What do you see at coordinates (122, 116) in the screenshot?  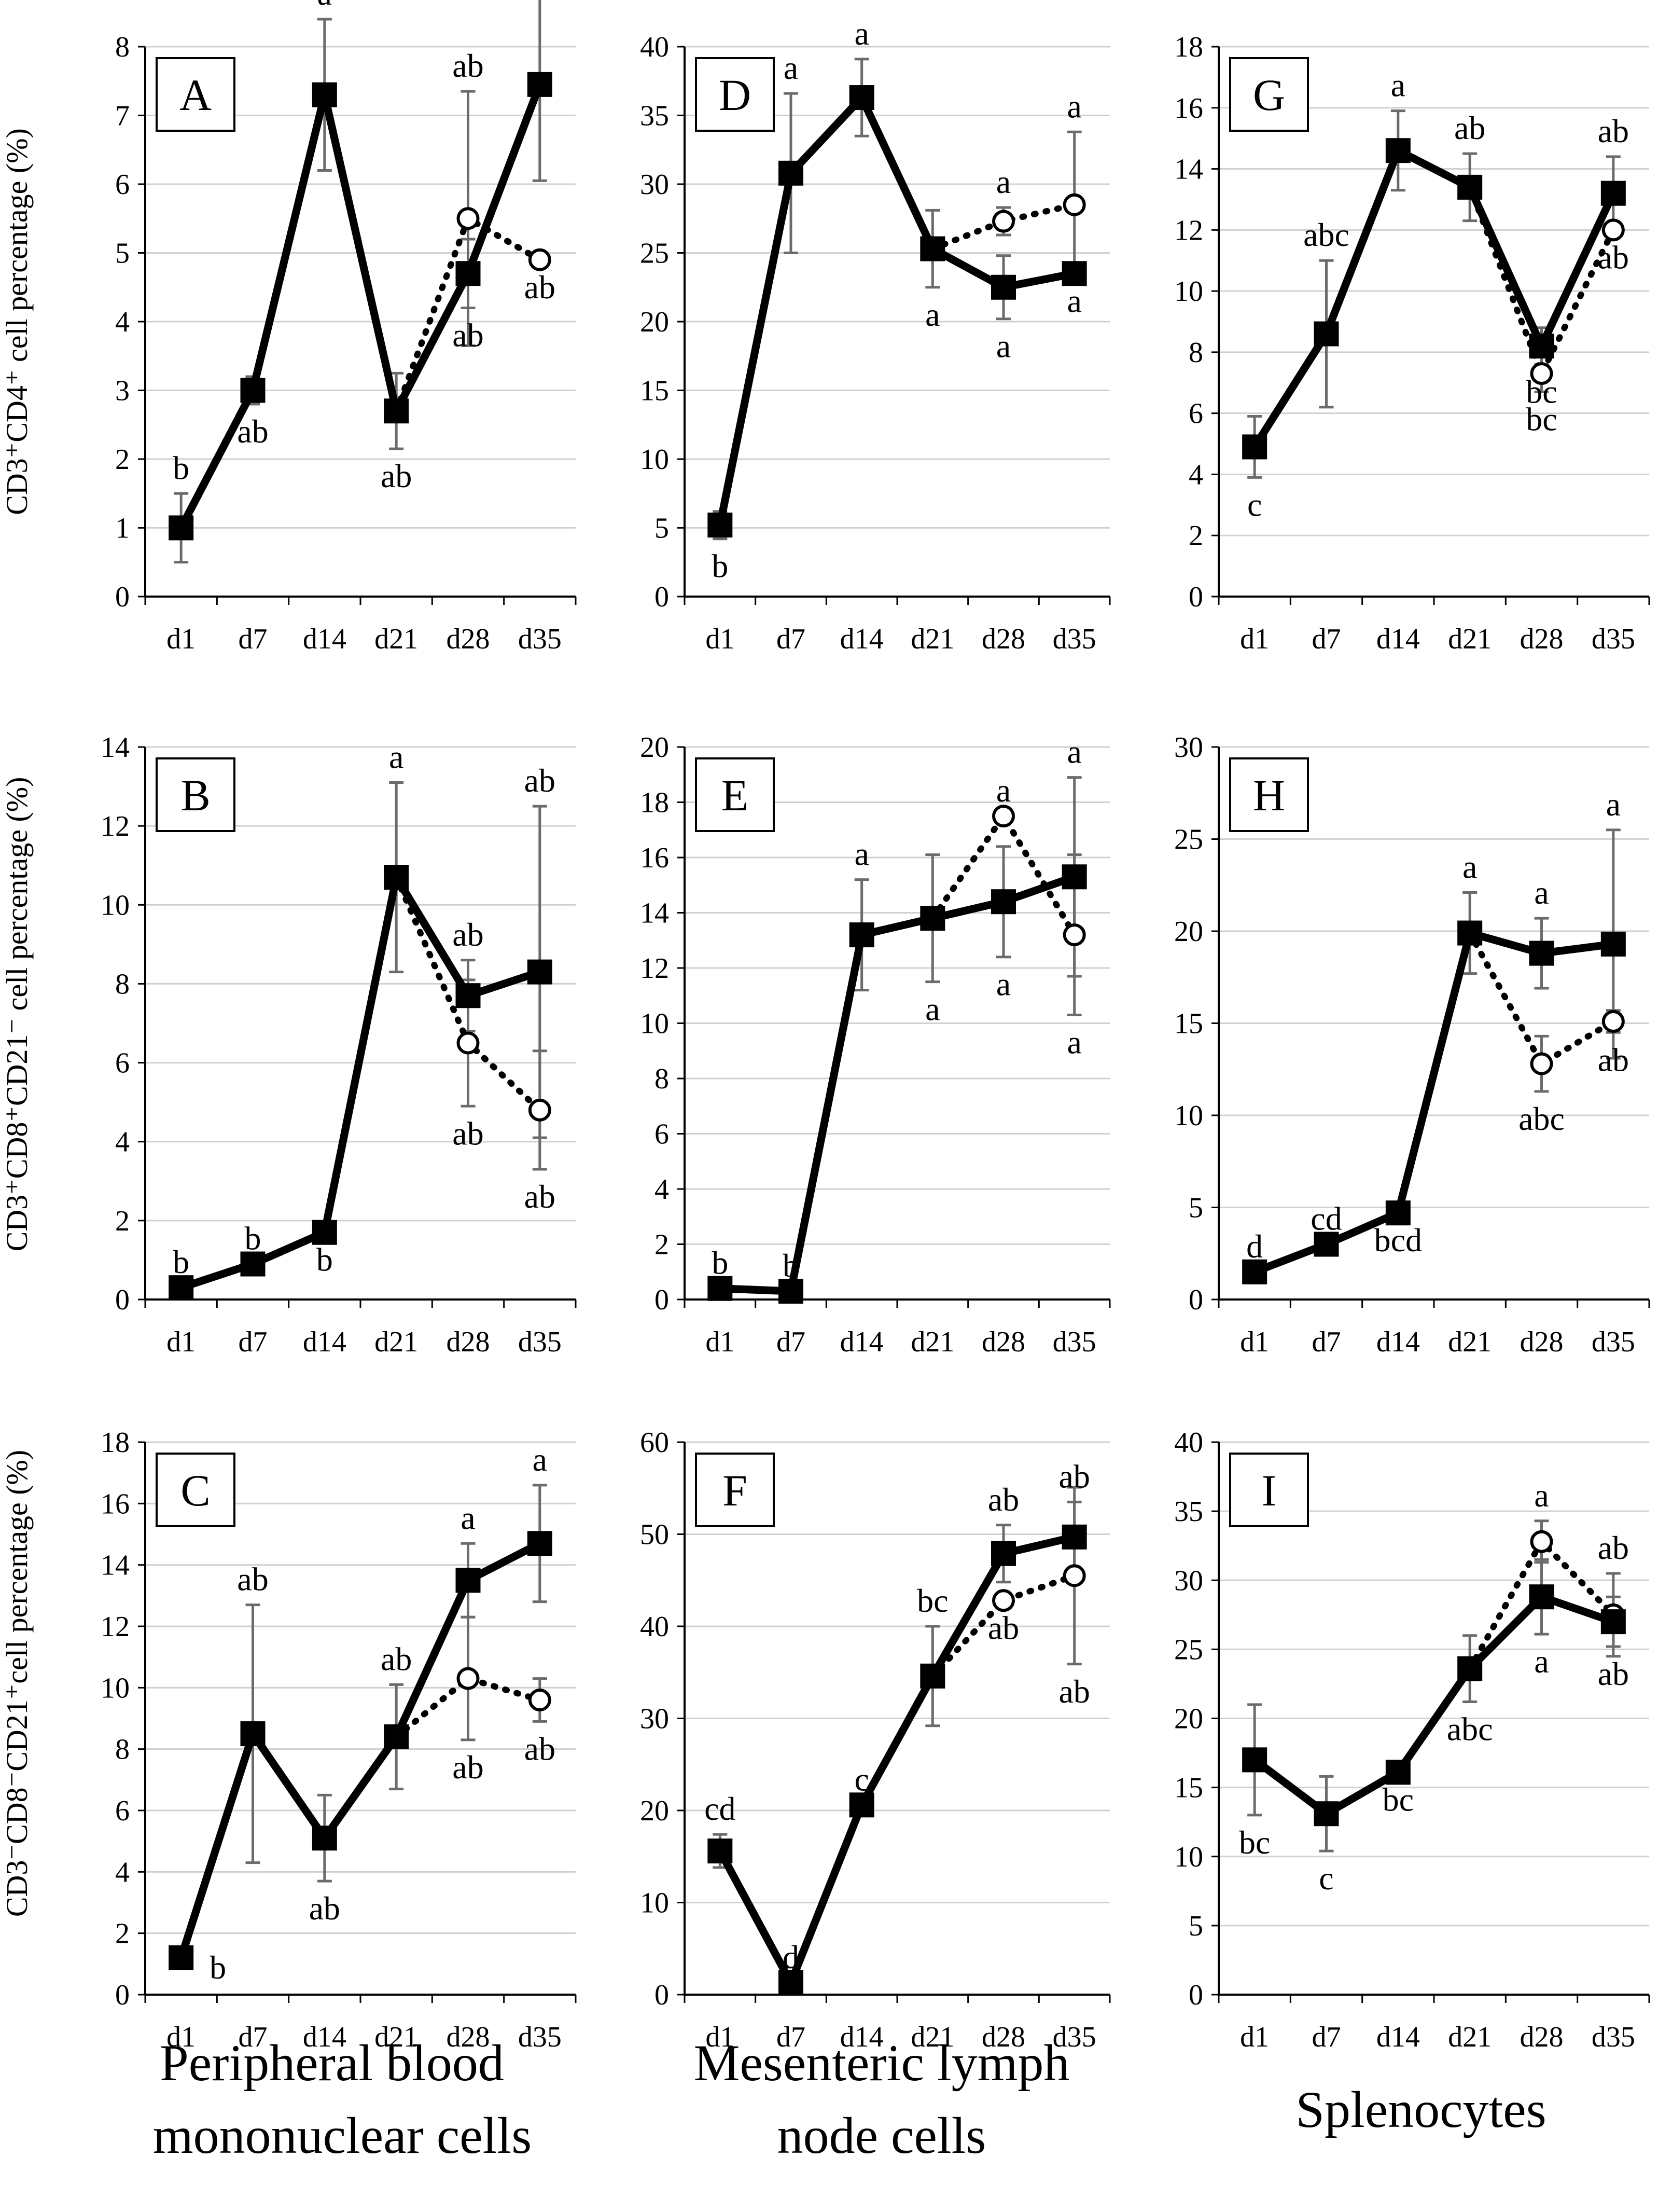 I see `panel-A-ytick-label-7: 7` at bounding box center [122, 116].